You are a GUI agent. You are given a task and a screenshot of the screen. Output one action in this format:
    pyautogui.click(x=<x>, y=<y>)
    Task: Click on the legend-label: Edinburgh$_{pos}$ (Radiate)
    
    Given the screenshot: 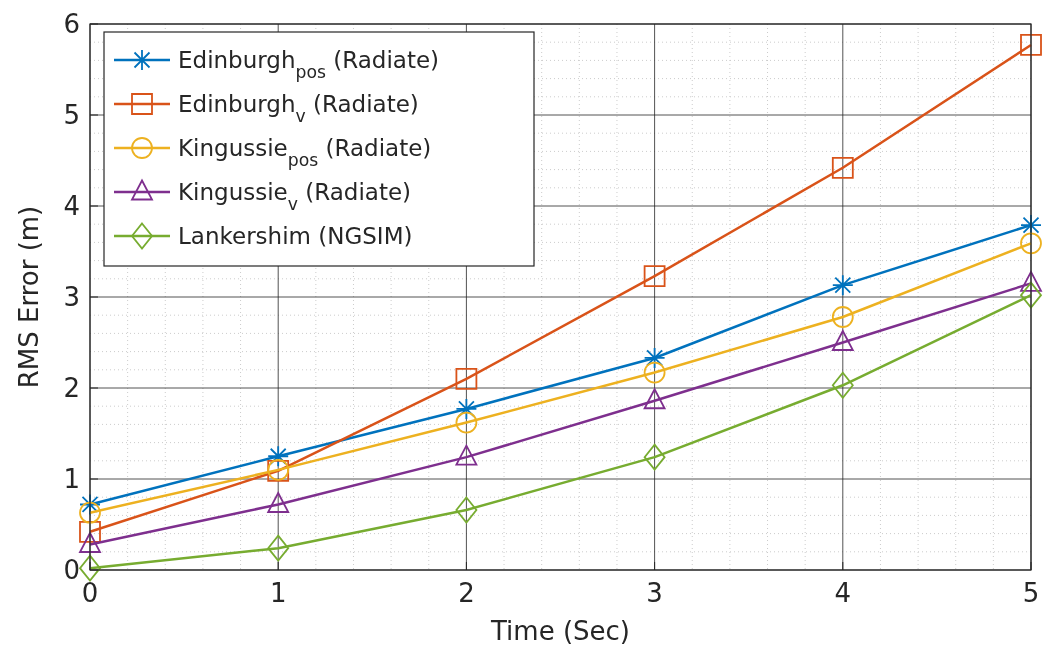 What is the action you would take?
    pyautogui.click(x=309, y=64)
    